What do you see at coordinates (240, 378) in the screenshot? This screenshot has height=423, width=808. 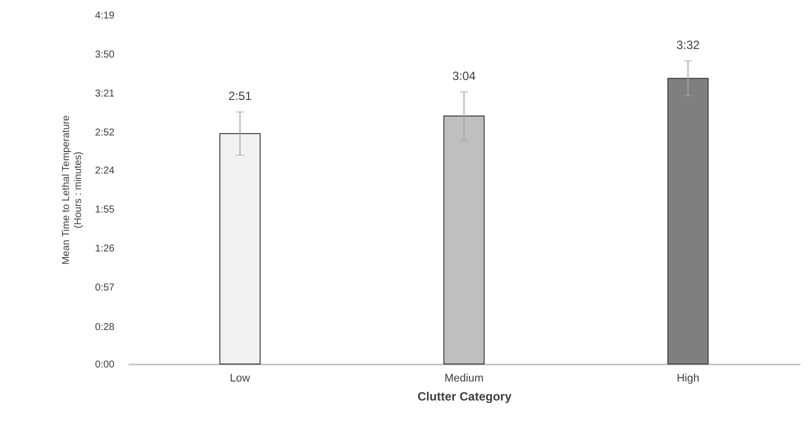 I see `x-tick-label: Low` at bounding box center [240, 378].